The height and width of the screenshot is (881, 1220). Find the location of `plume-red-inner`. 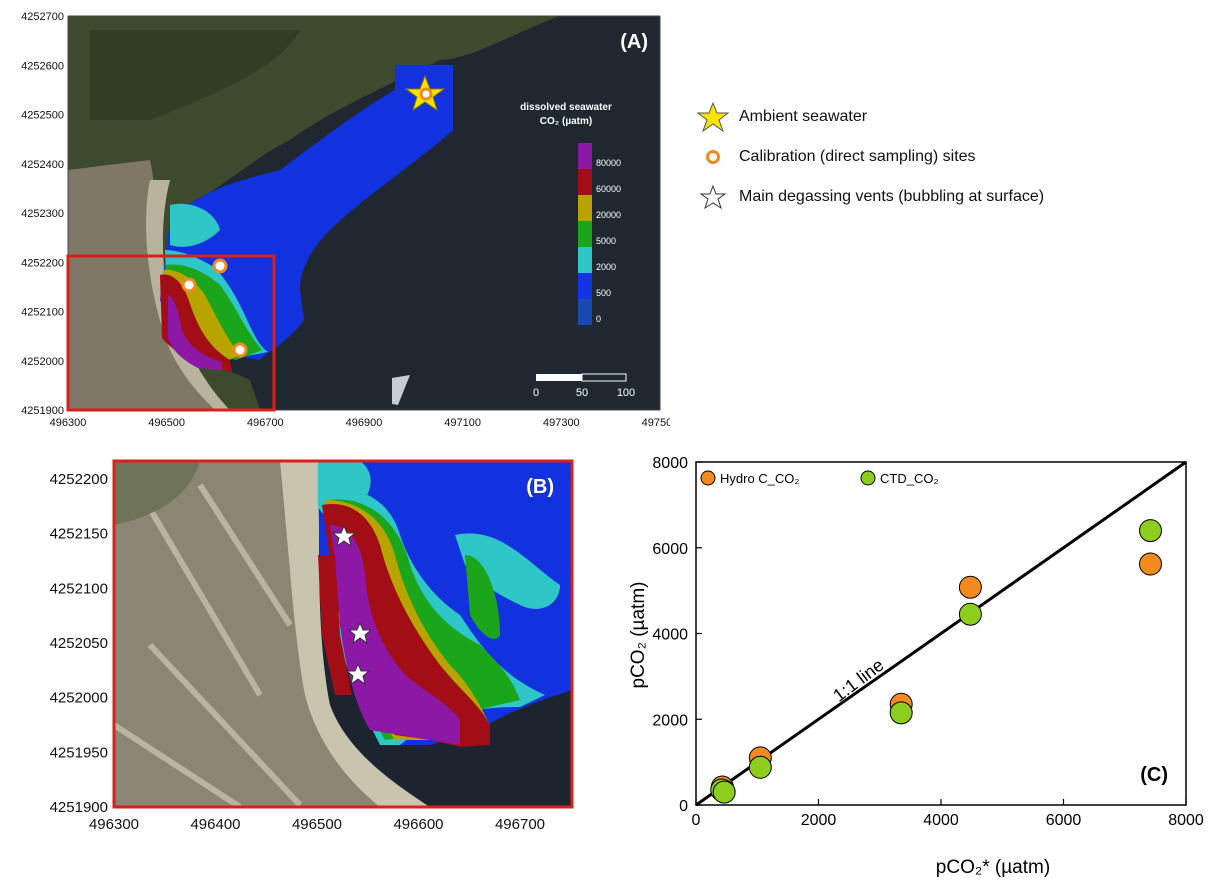

plume-red-inner is located at coordinates (335, 625).